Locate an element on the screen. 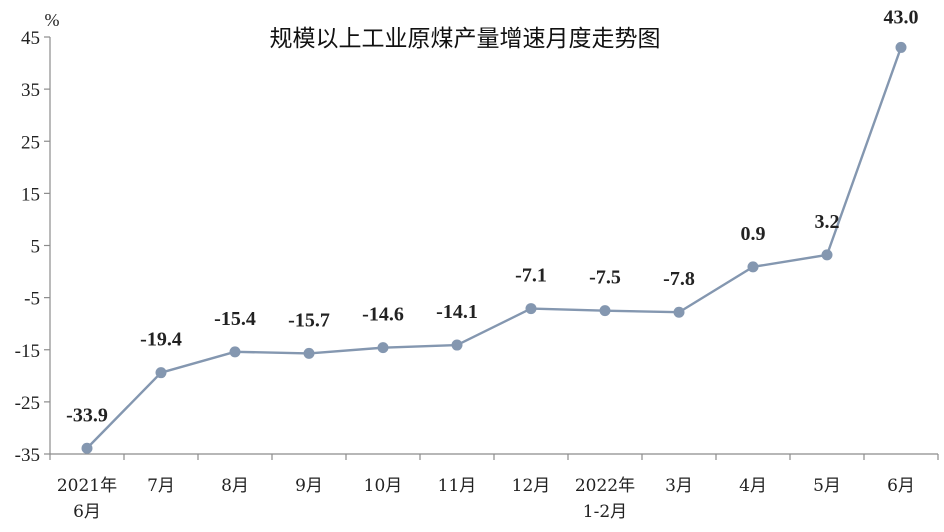  y-axis-ticks: 45 35 25 15 5 -5 -15 -25 -35 is located at coordinates (32, 247).